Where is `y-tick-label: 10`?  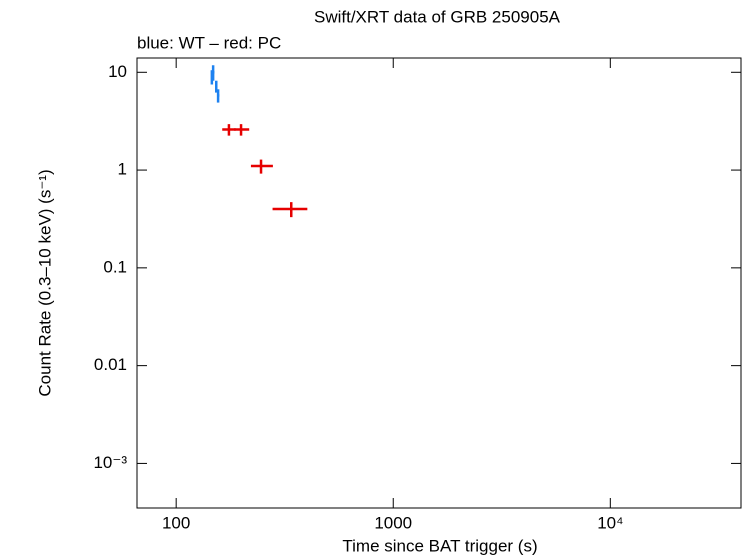
y-tick-label: 10 is located at coordinates (117, 71).